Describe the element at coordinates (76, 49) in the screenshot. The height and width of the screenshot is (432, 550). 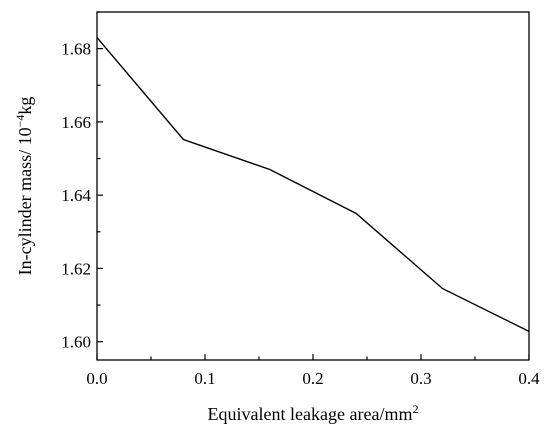
I see `y-tick-label: 1.68` at that location.